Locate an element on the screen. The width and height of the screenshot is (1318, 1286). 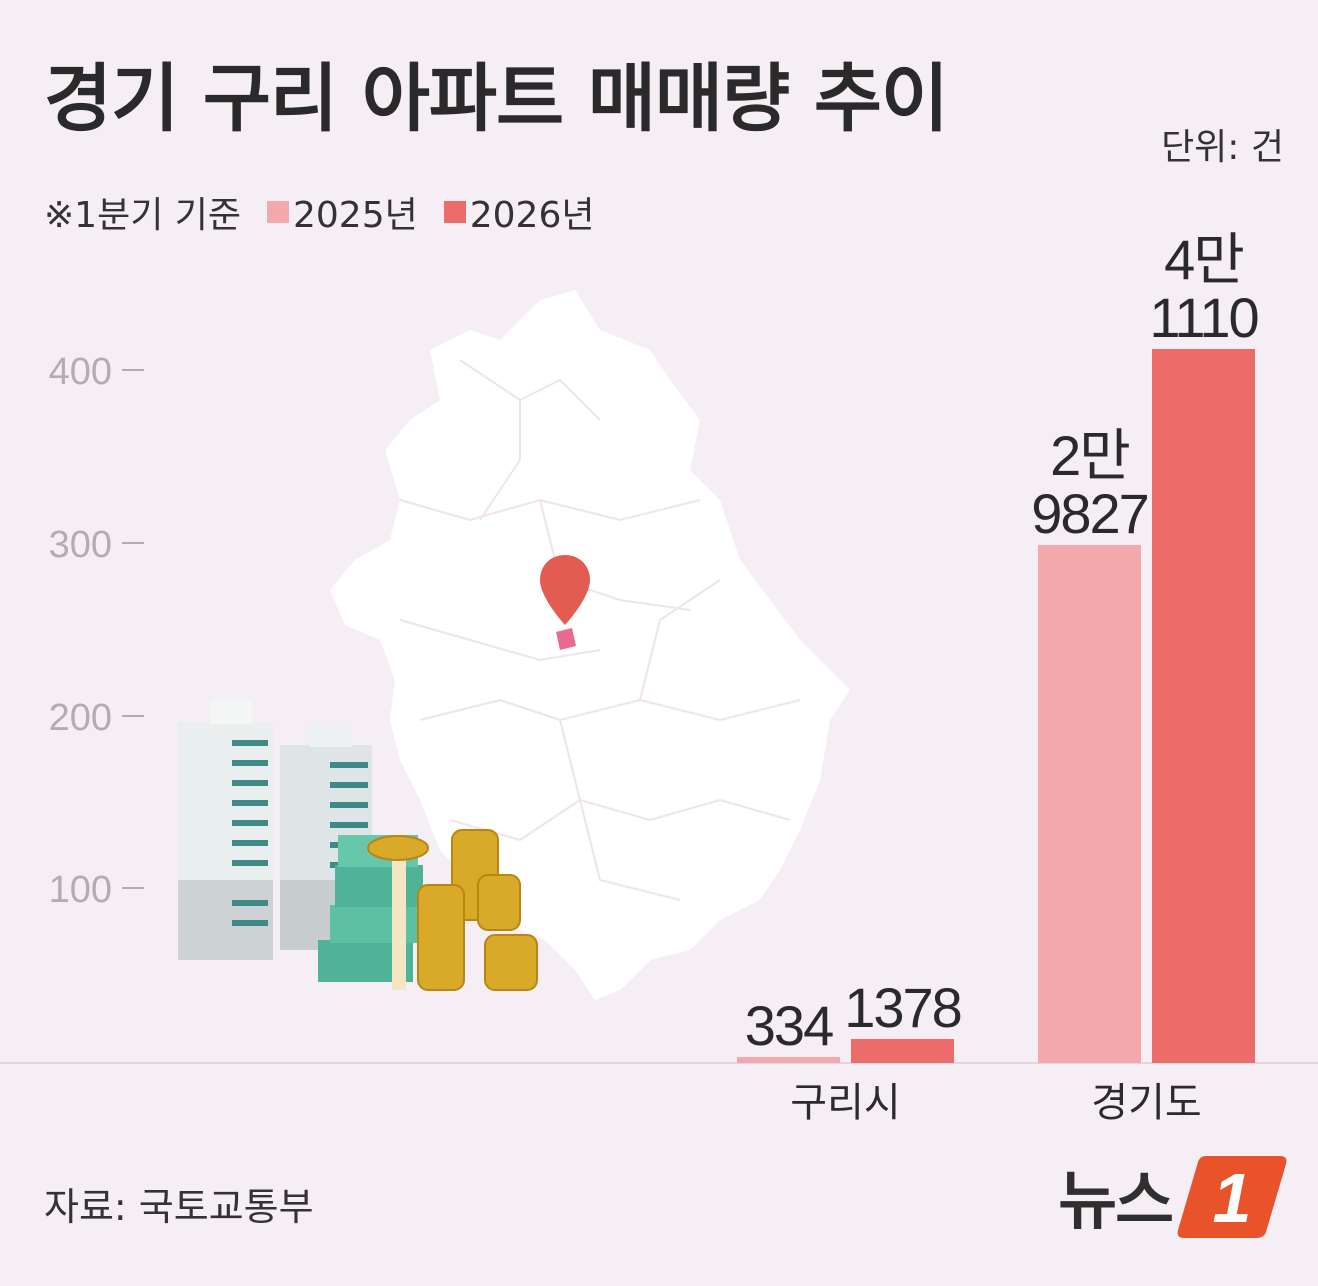
value-label: 1378 is located at coordinates (902, 1007).